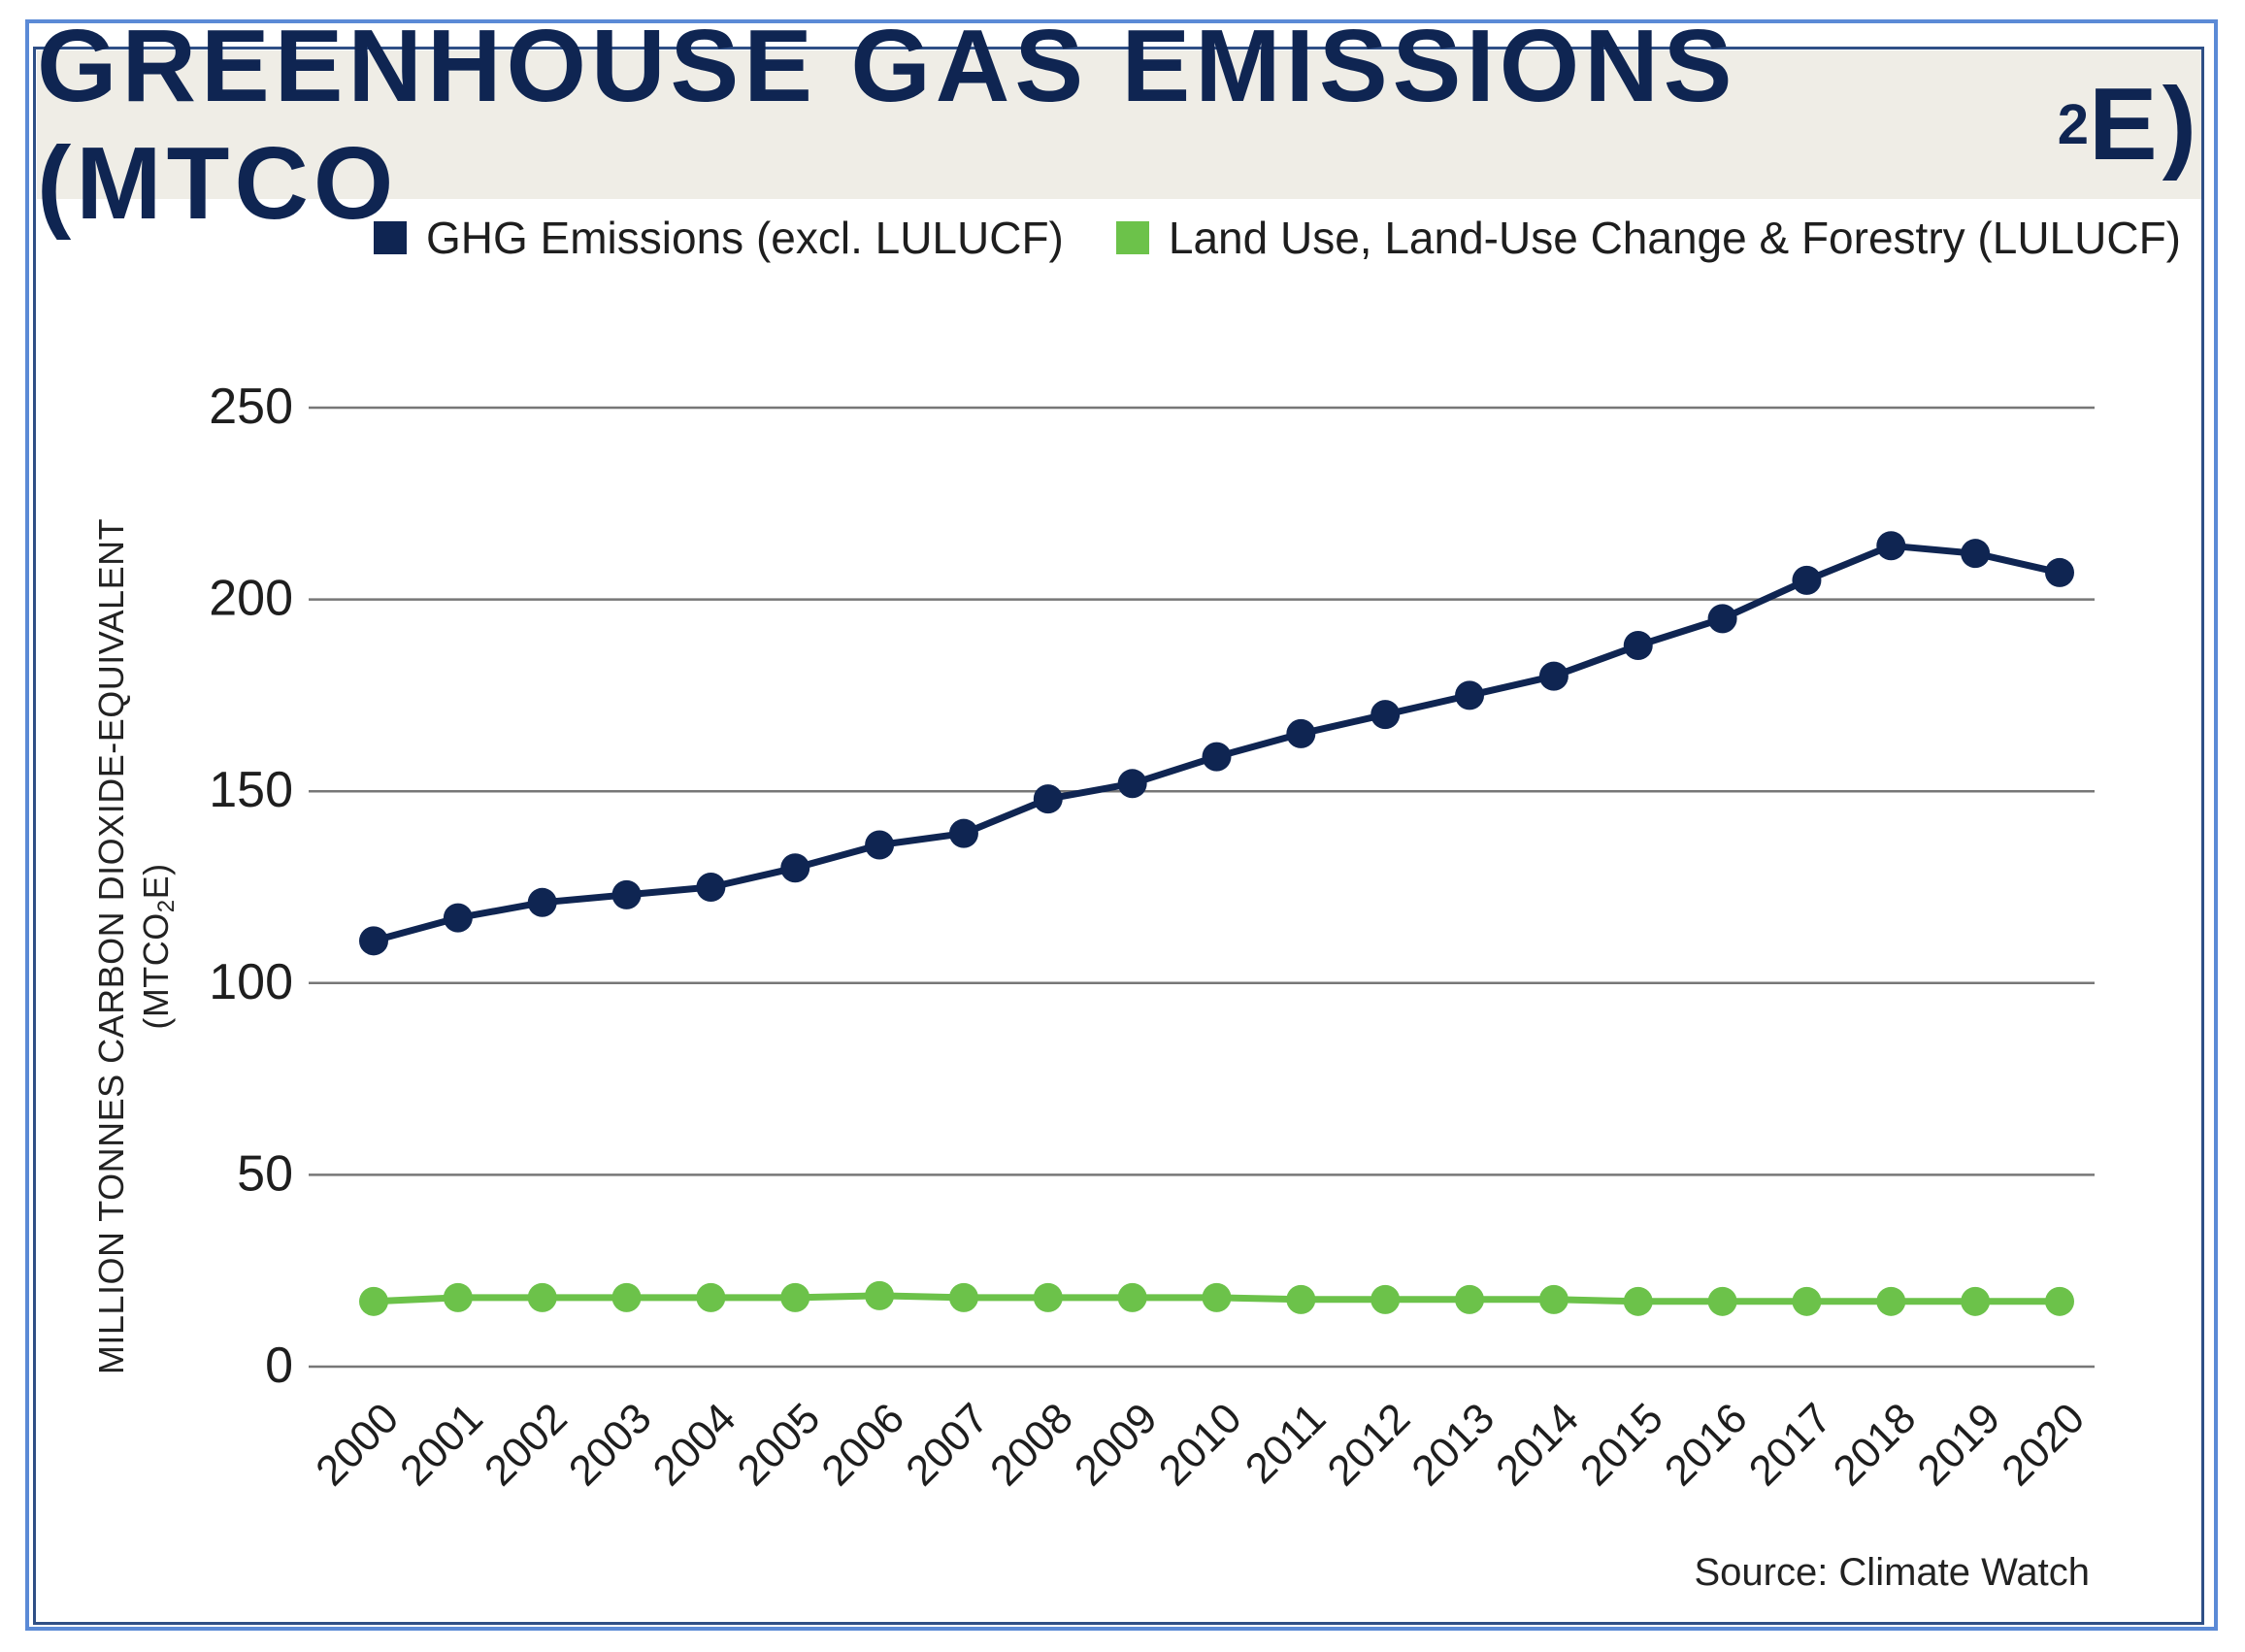  I want to click on x-tick-label-2015: 2015, so click(1622, 1445).